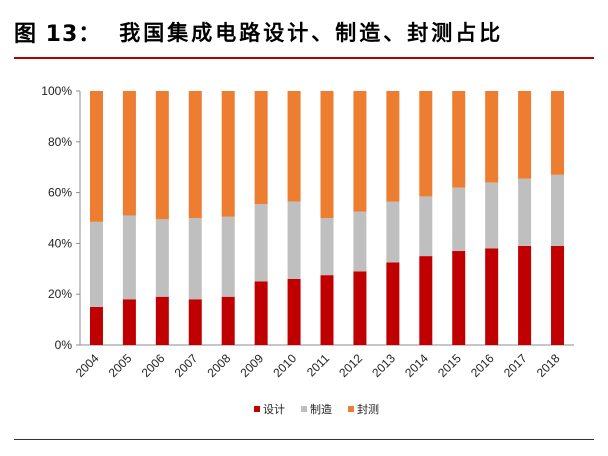  Describe the element at coordinates (96, 156) in the screenshot. I see `bar-segment-封测-2004` at that location.